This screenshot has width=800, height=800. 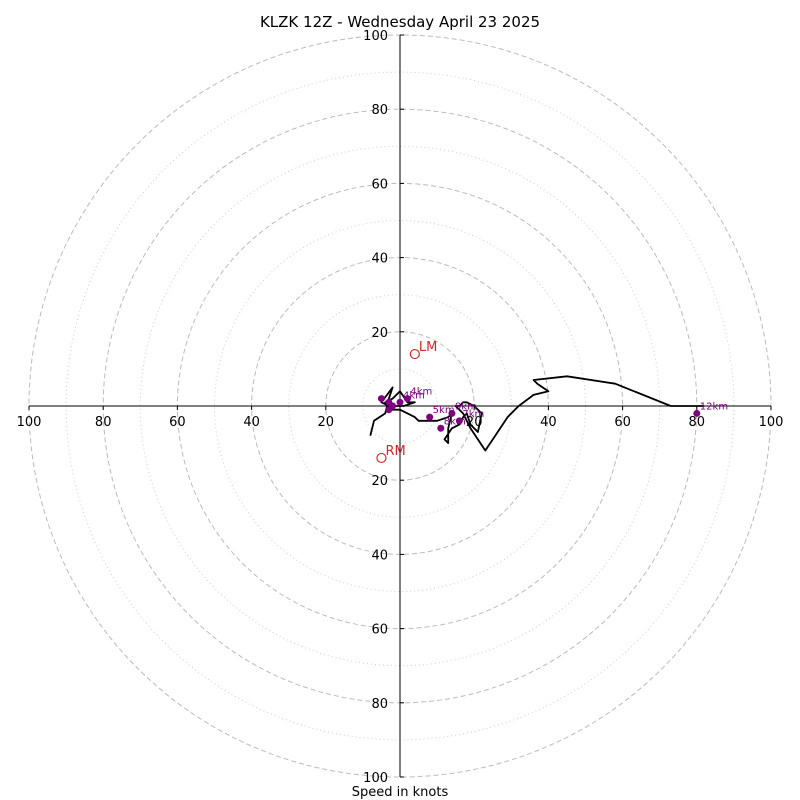 I want to click on height-marker-label: 8km, so click(x=455, y=421).